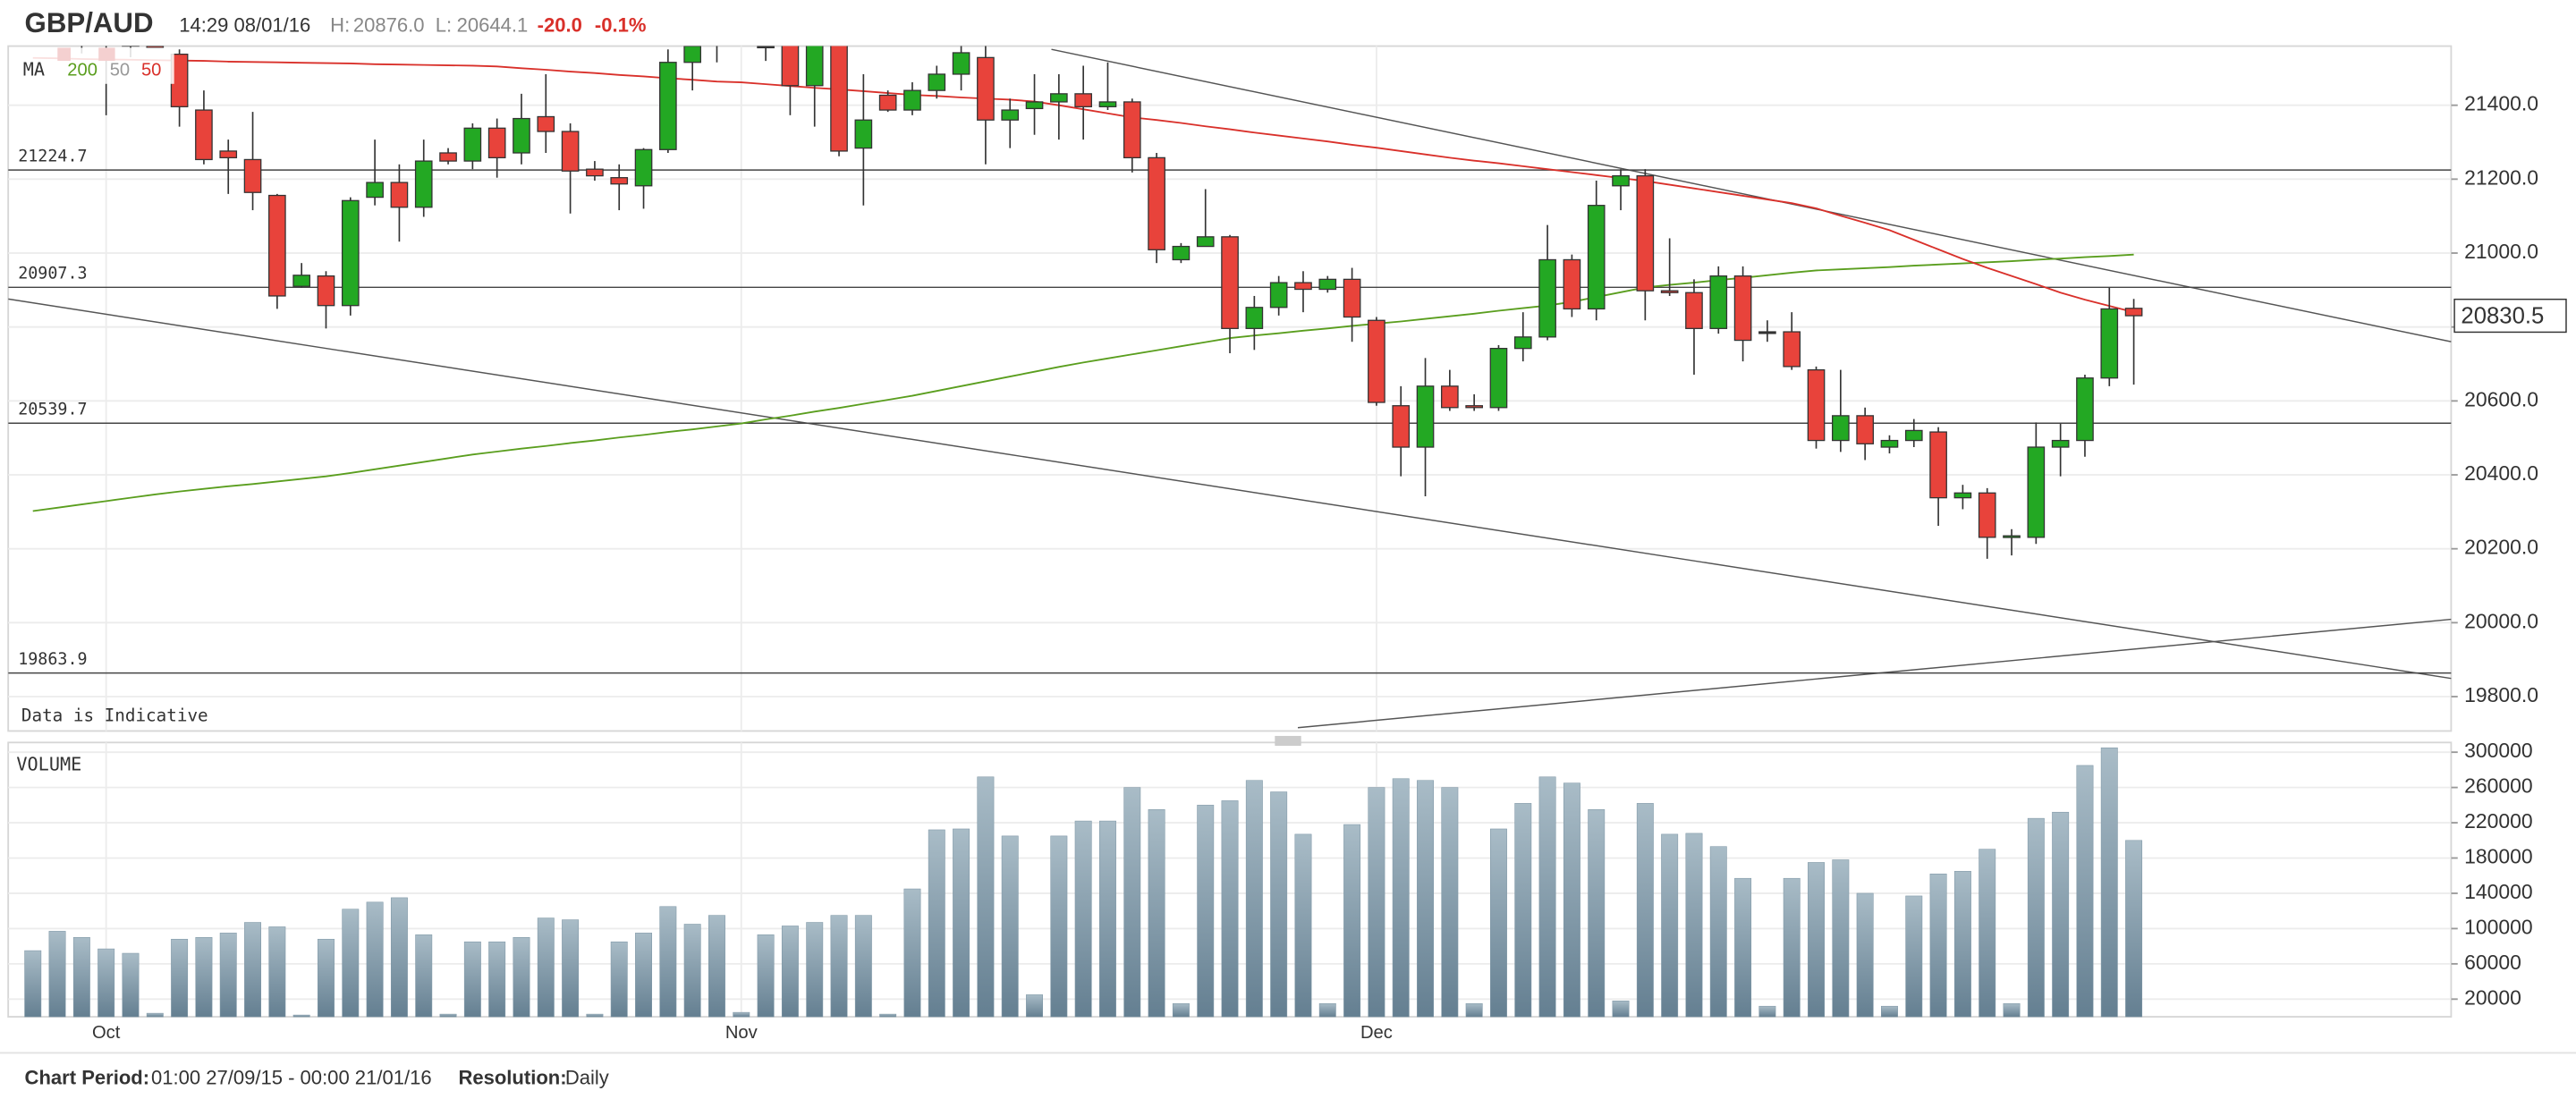 This screenshot has height=1099, width=2576. What do you see at coordinates (2501, 177) in the screenshot?
I see `y-tick-label: 21200.0` at bounding box center [2501, 177].